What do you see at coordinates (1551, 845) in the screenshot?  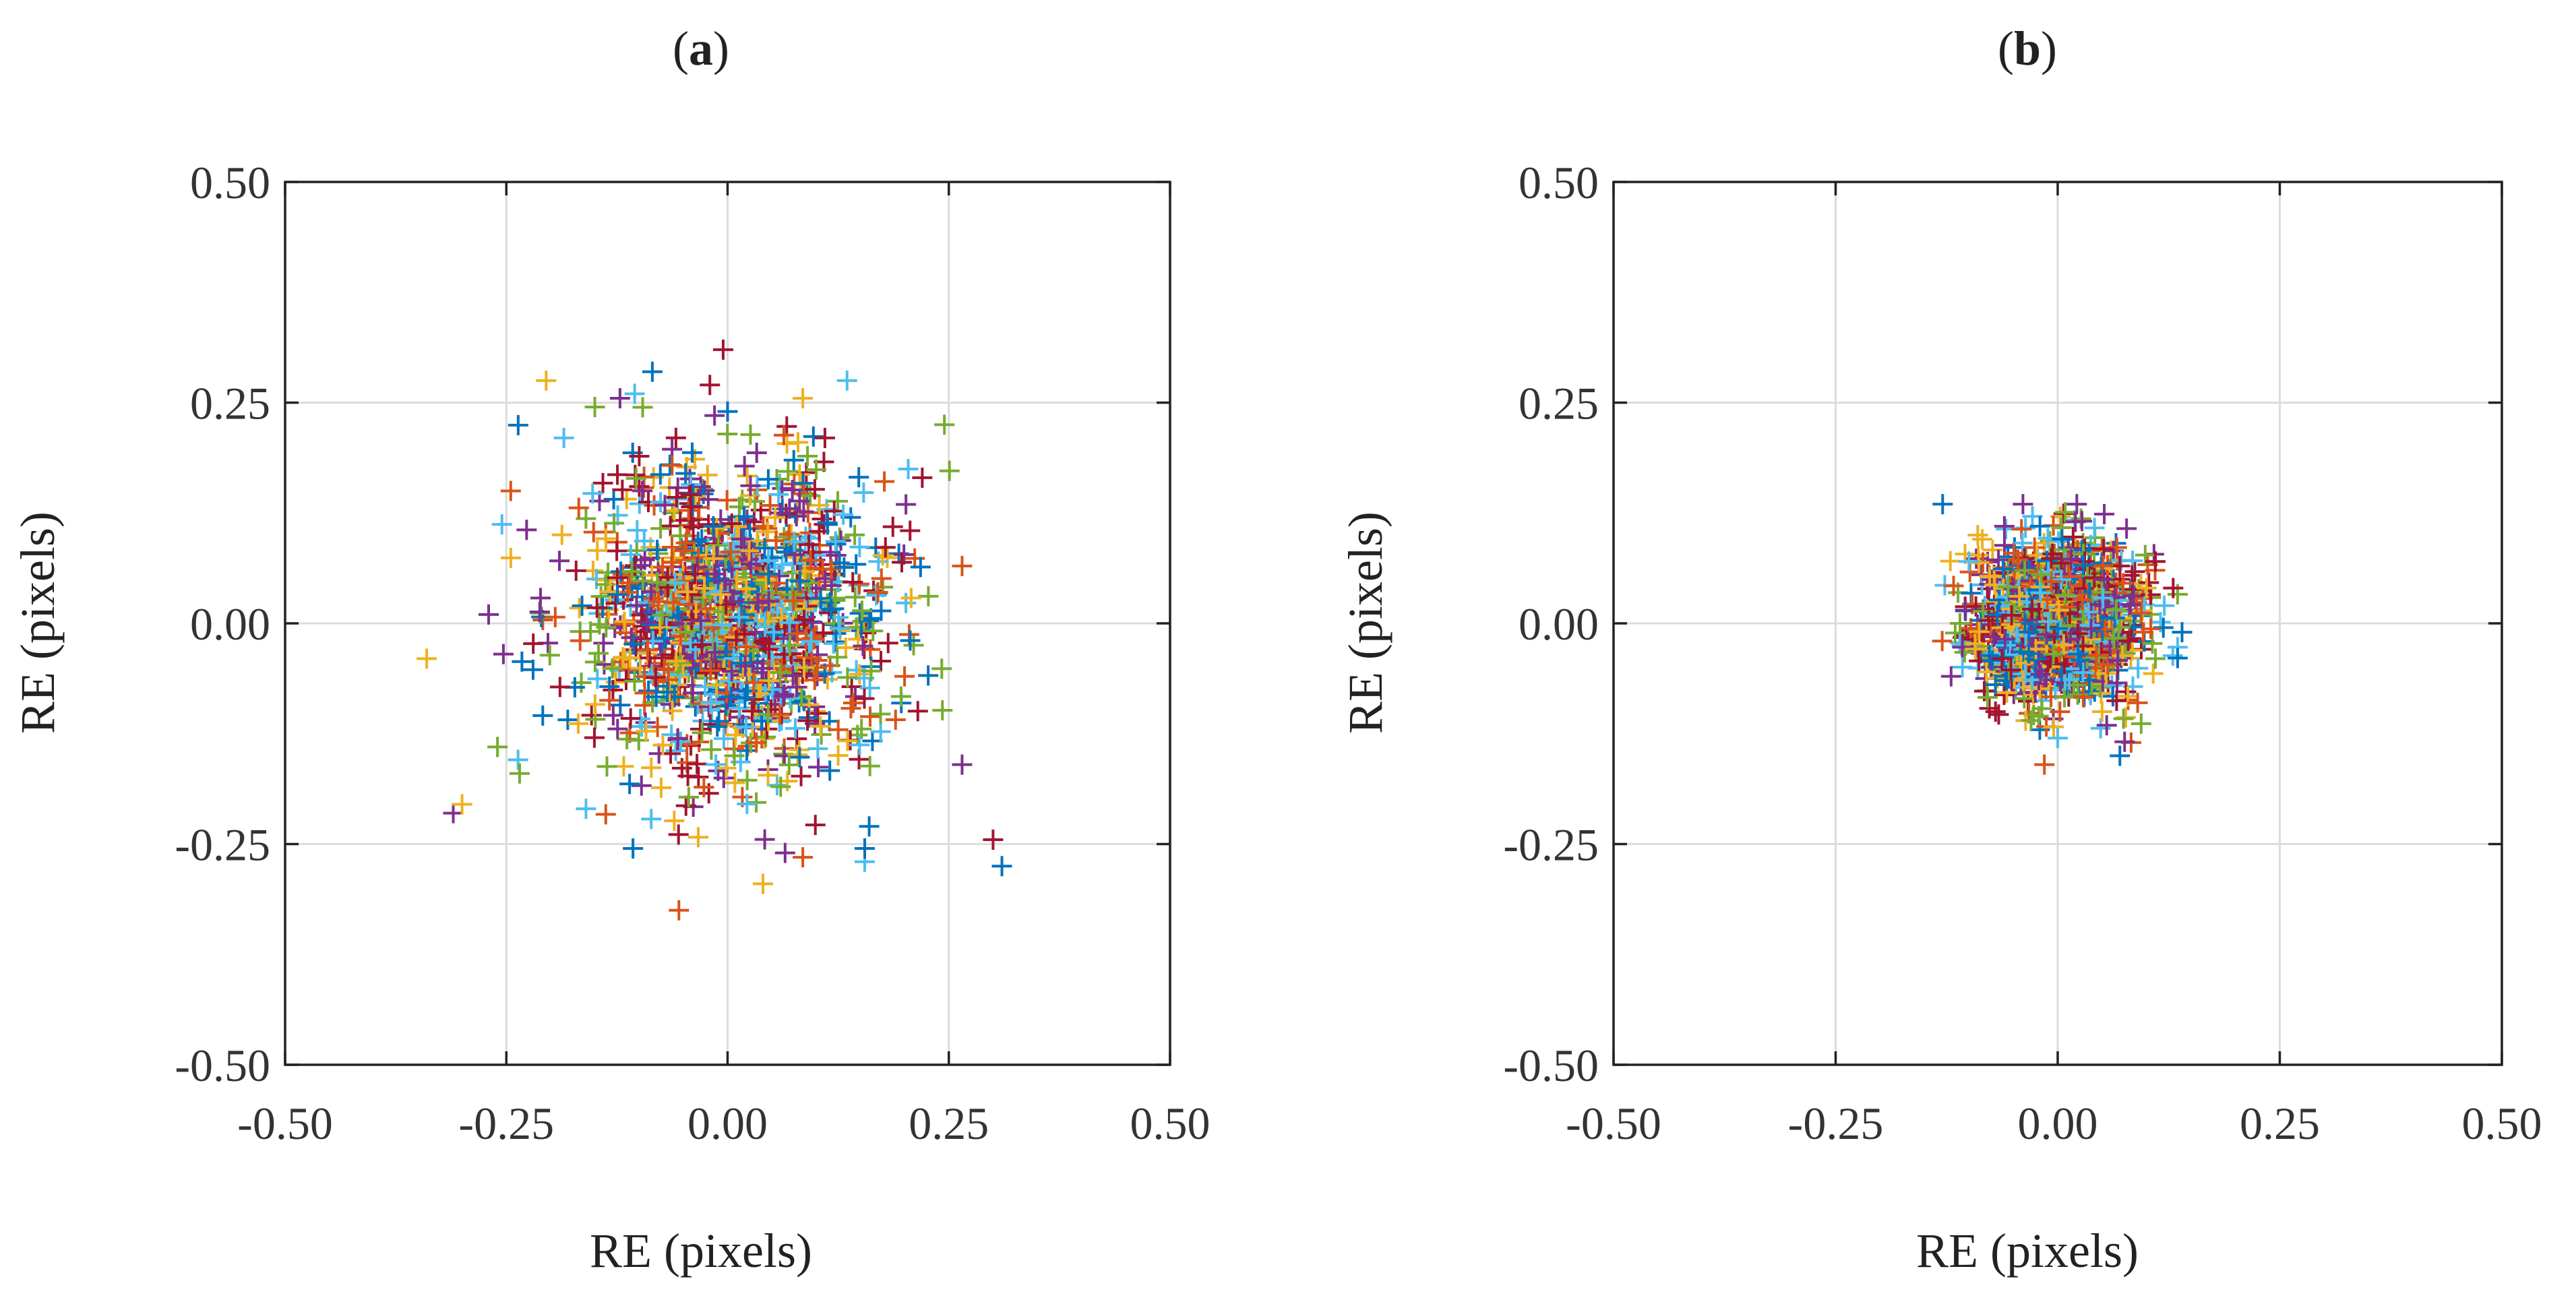 I see `panel-b-y-tick-label-1: -0.25` at bounding box center [1551, 845].